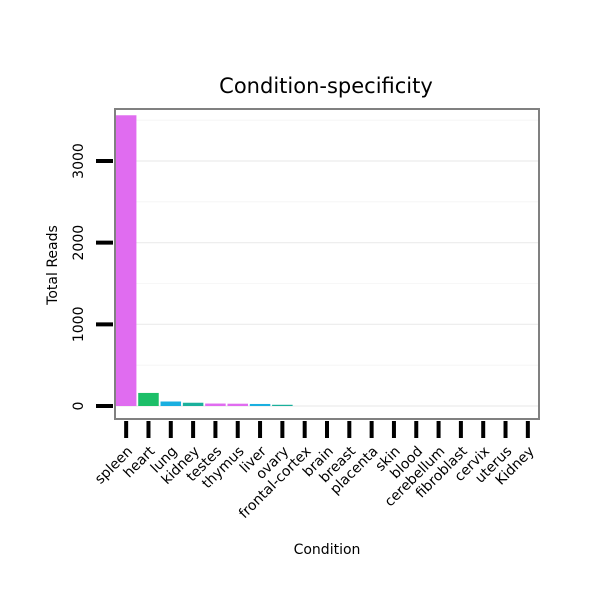  Describe the element at coordinates (53, 265) in the screenshot. I see `y-axis-title: Total Reads` at that location.